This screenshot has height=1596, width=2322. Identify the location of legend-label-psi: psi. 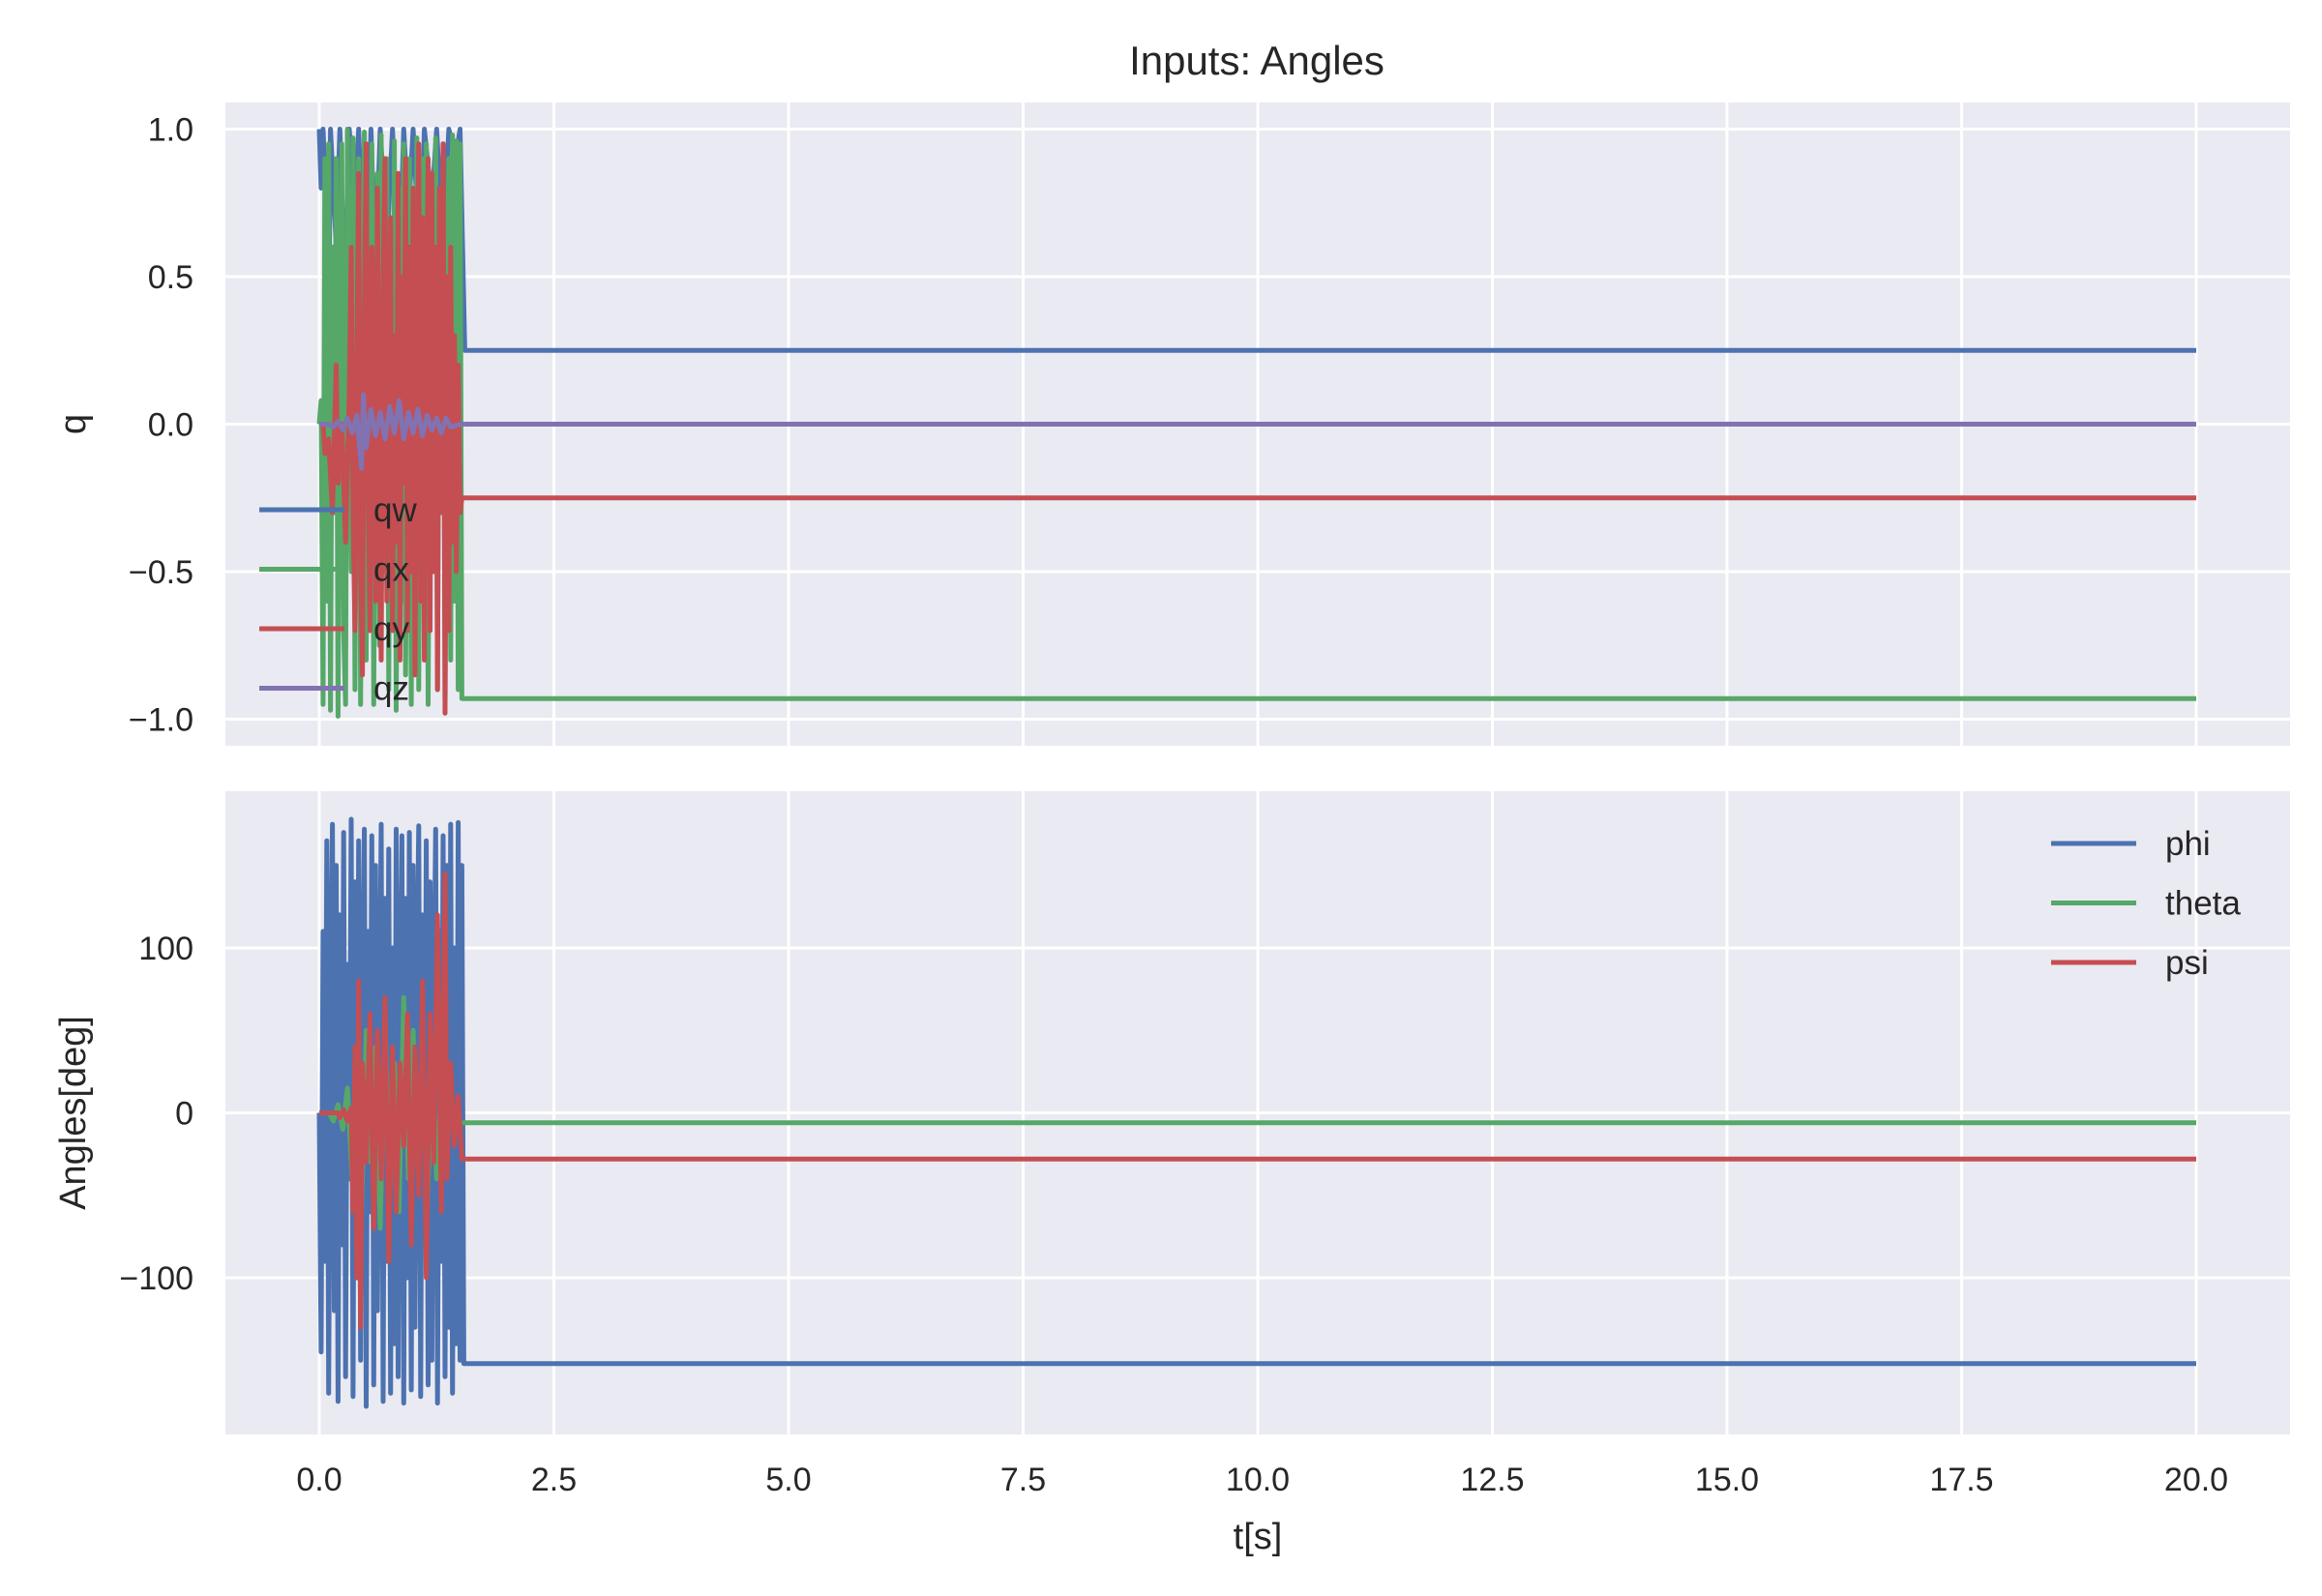
(2187, 963).